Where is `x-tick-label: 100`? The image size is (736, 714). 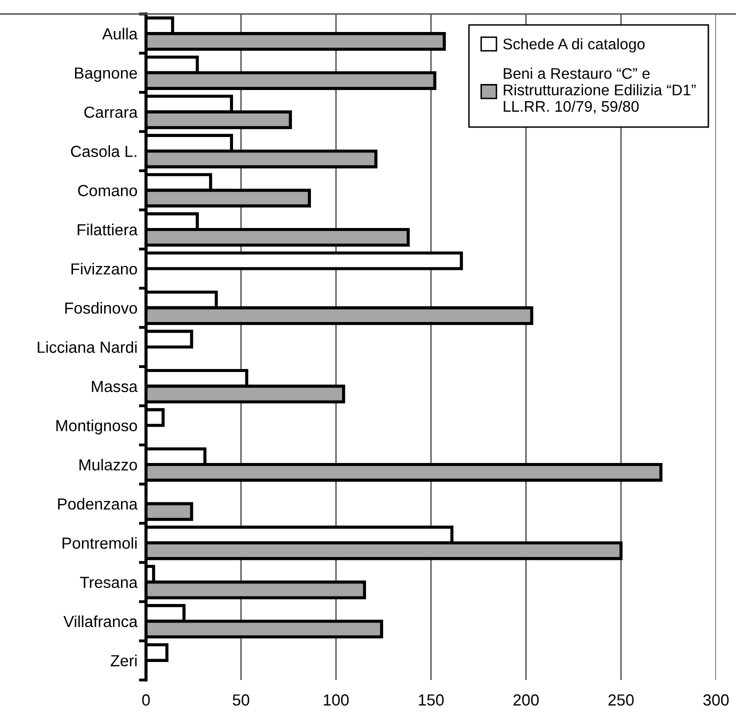
x-tick-label: 100 is located at coordinates (336, 700).